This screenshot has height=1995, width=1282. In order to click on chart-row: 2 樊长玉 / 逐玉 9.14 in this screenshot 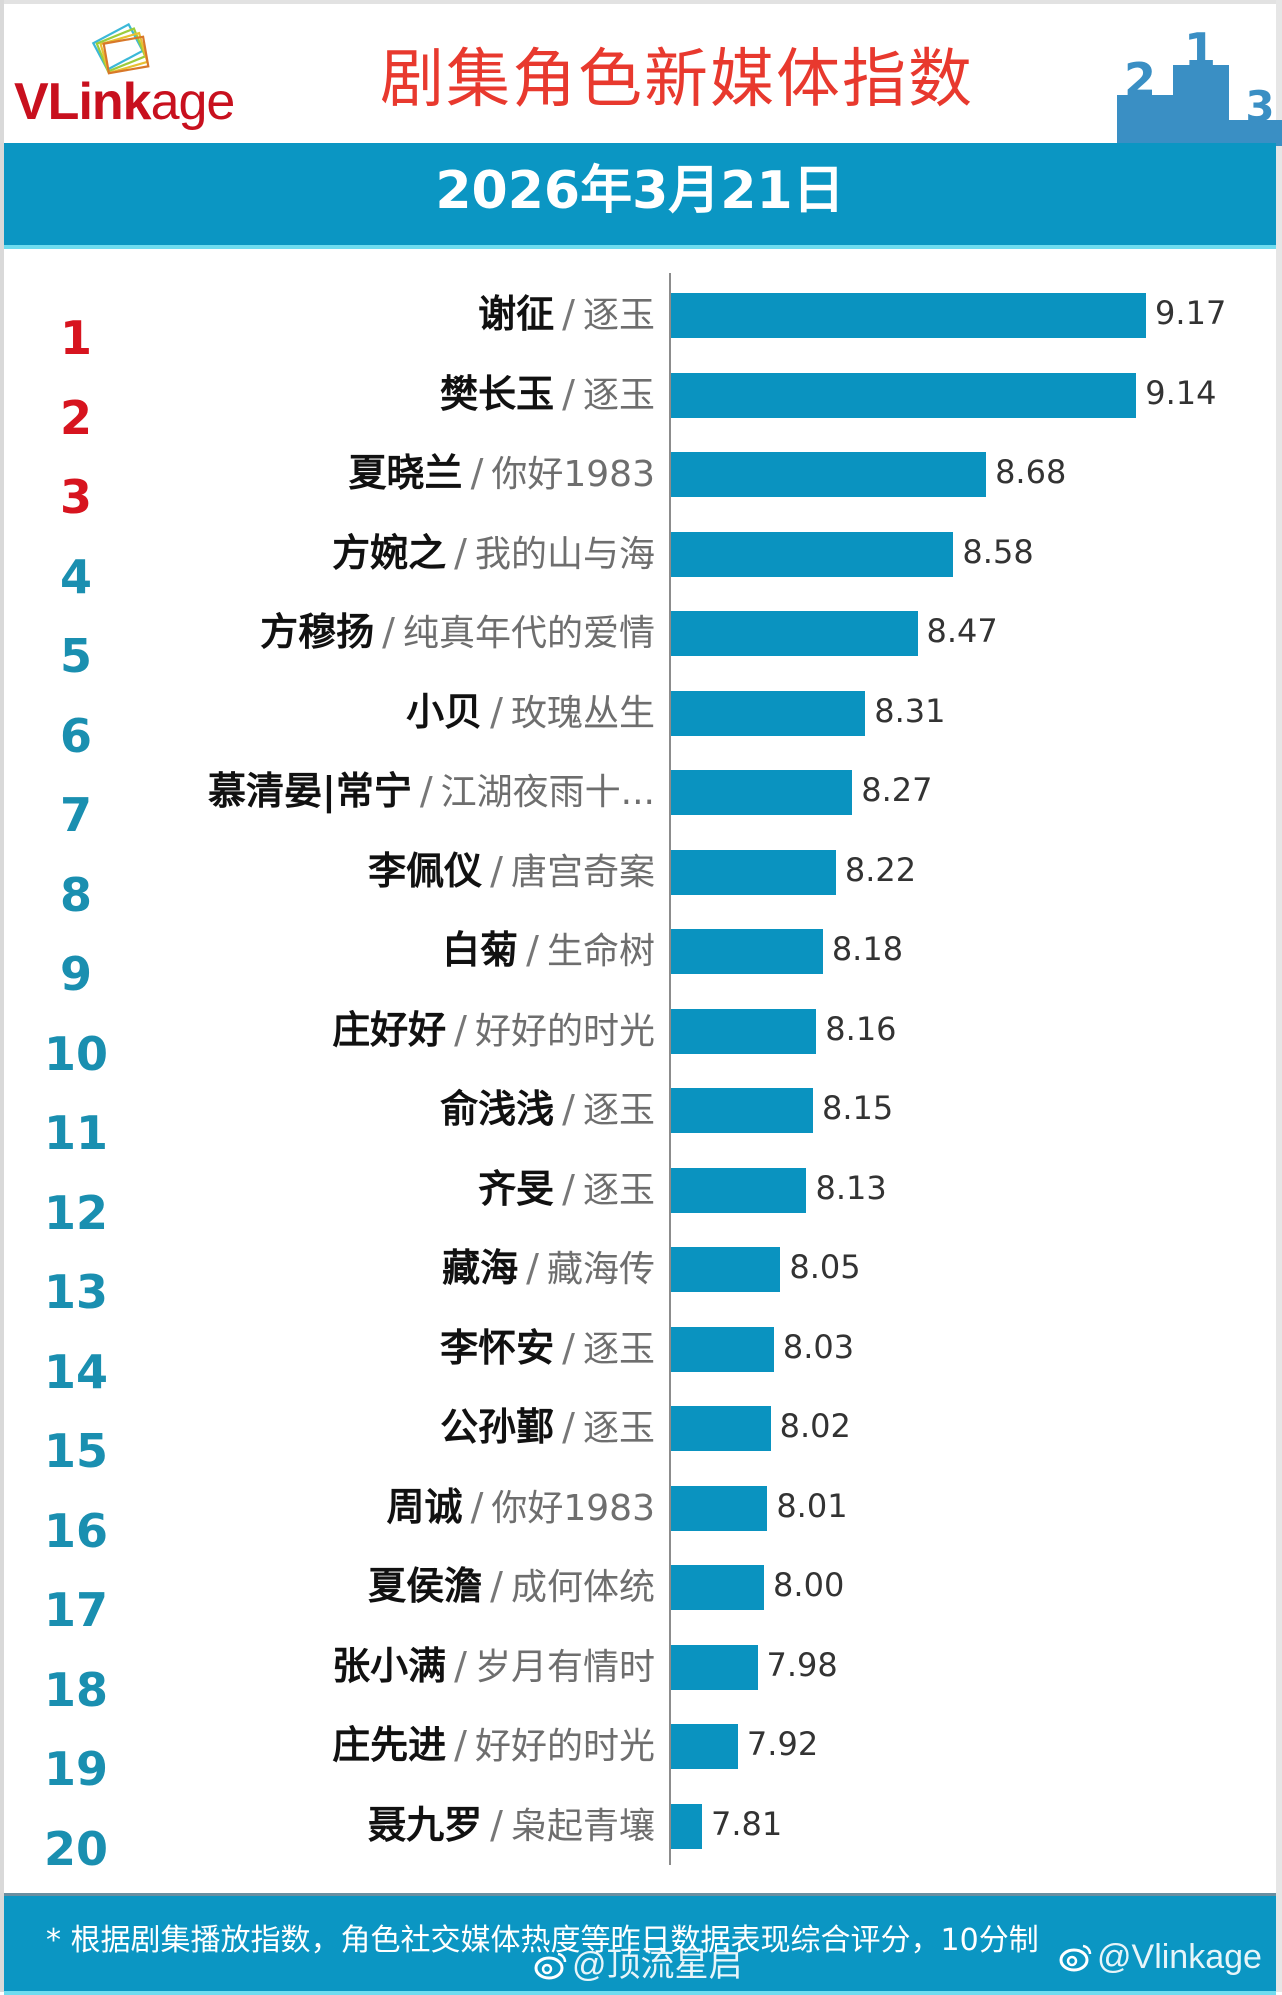, I will do `click(641, 412)`.